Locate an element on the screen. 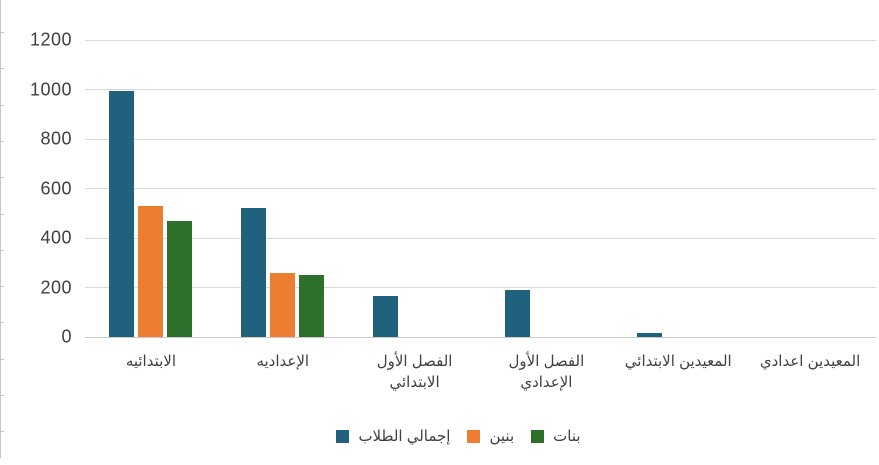 The image size is (879, 465). y-axis-tick-label-1000: 1000 is located at coordinates (50, 89).